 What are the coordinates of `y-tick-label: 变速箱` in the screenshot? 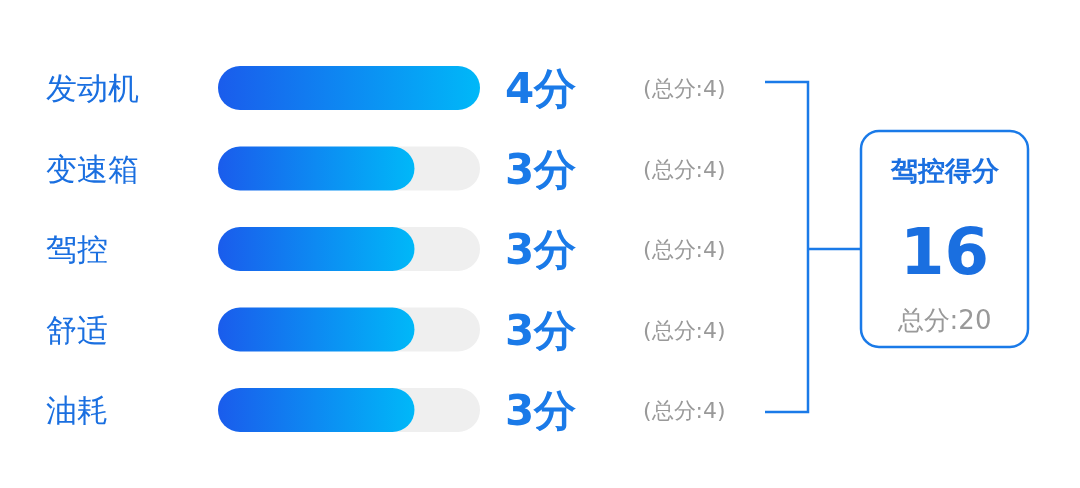 It's located at (92, 168).